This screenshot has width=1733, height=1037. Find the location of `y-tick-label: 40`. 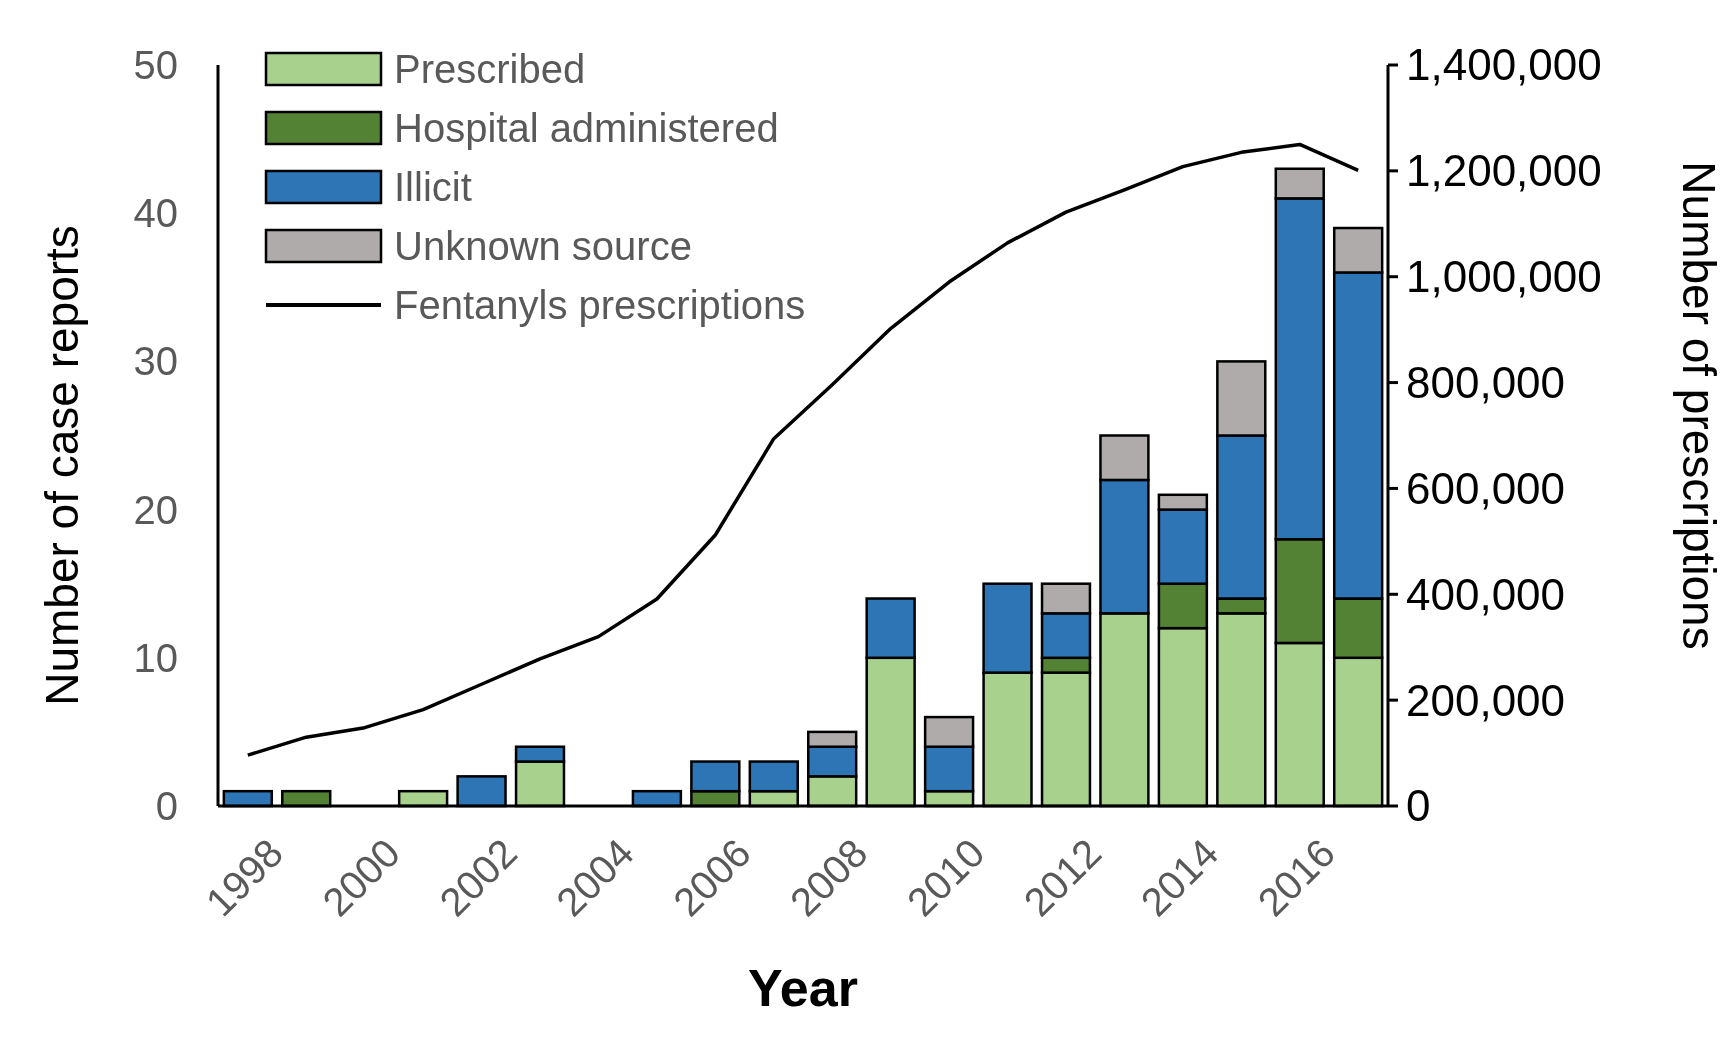

y-tick-label: 40 is located at coordinates (155, 213).